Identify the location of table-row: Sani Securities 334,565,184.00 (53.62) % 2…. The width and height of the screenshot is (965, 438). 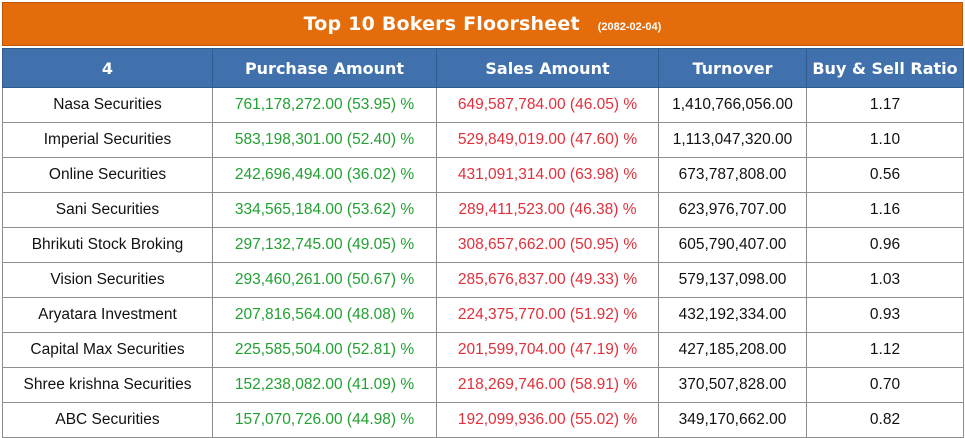
(483, 210).